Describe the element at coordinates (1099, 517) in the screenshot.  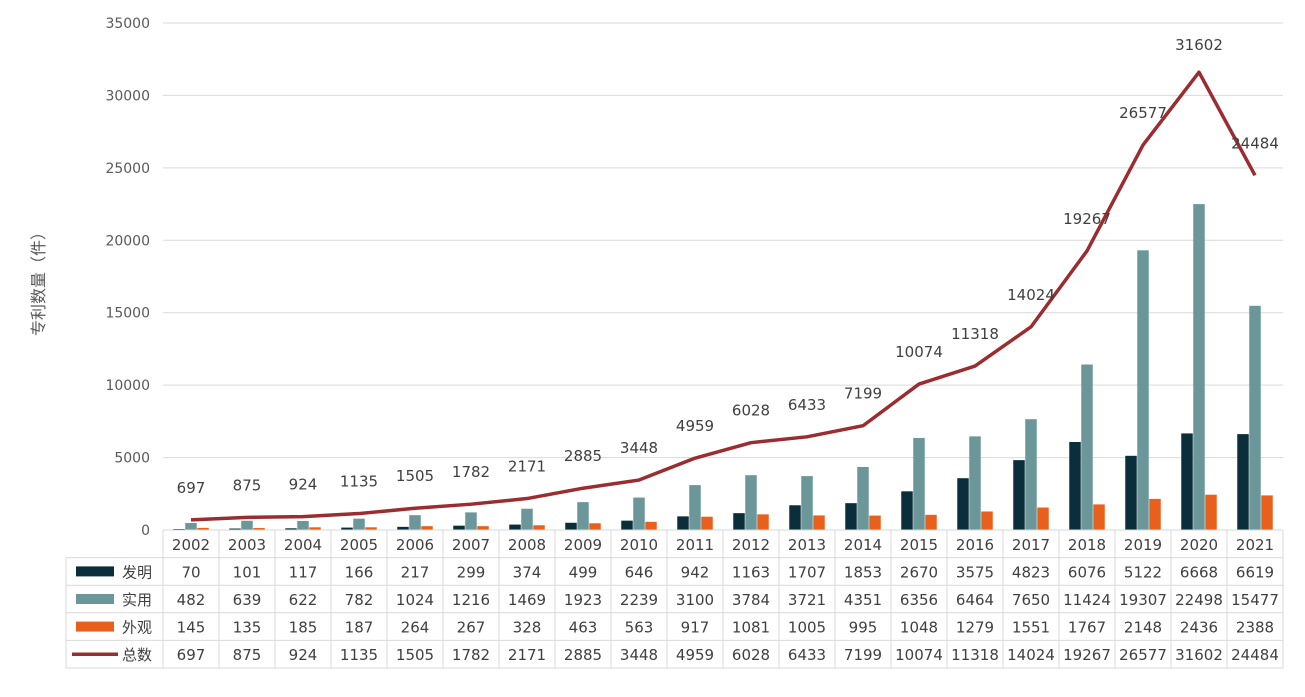
I see `bar-外观-2018` at that location.